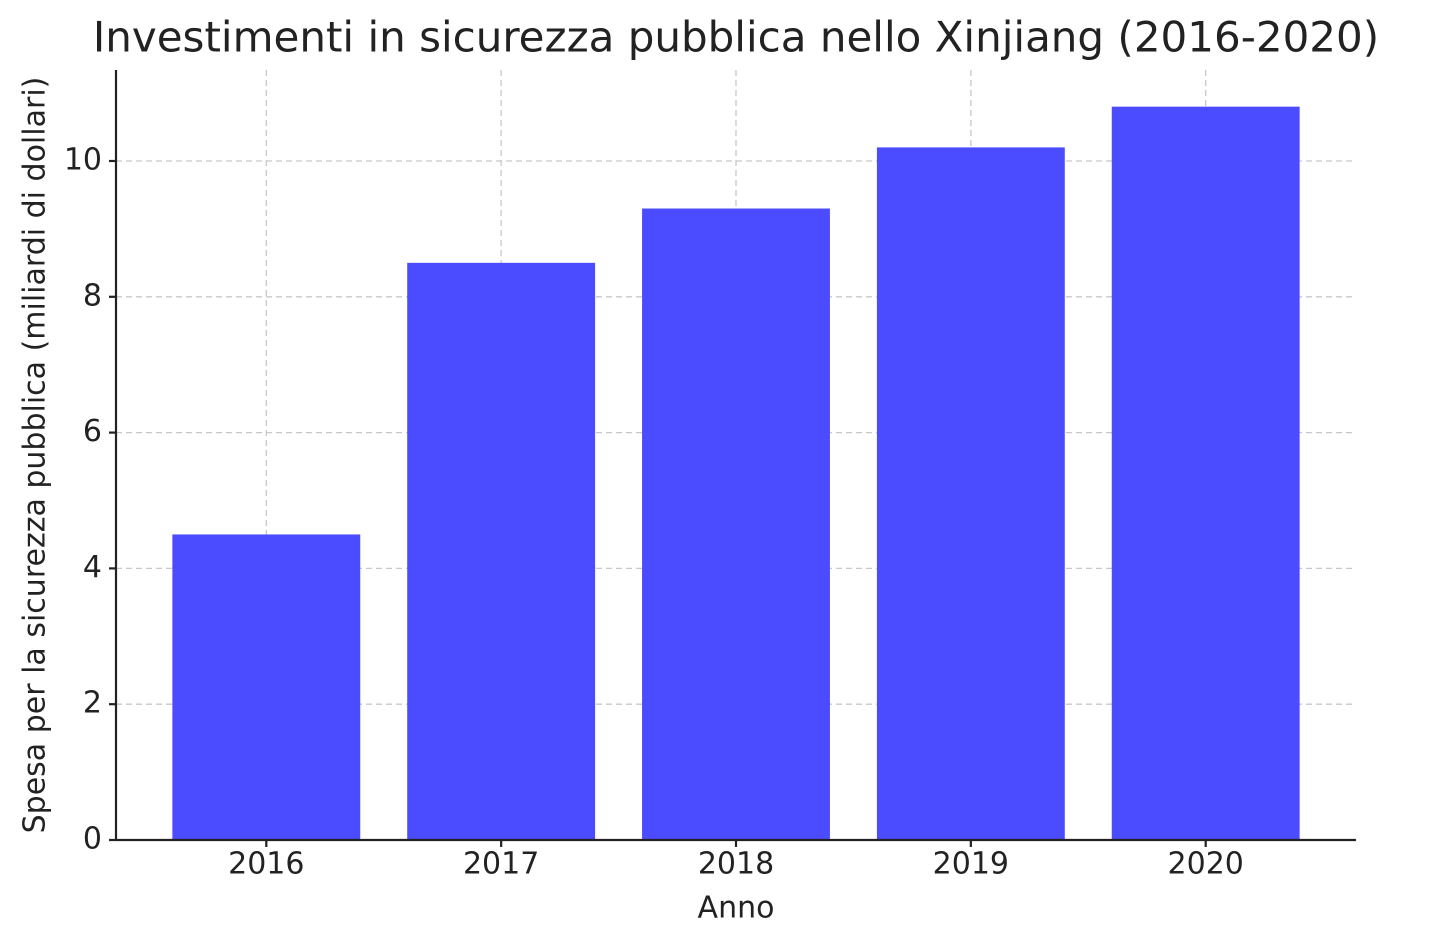 The image size is (1437, 947). Describe the element at coordinates (92, 431) in the screenshot. I see `y-tick-label: 6` at that location.